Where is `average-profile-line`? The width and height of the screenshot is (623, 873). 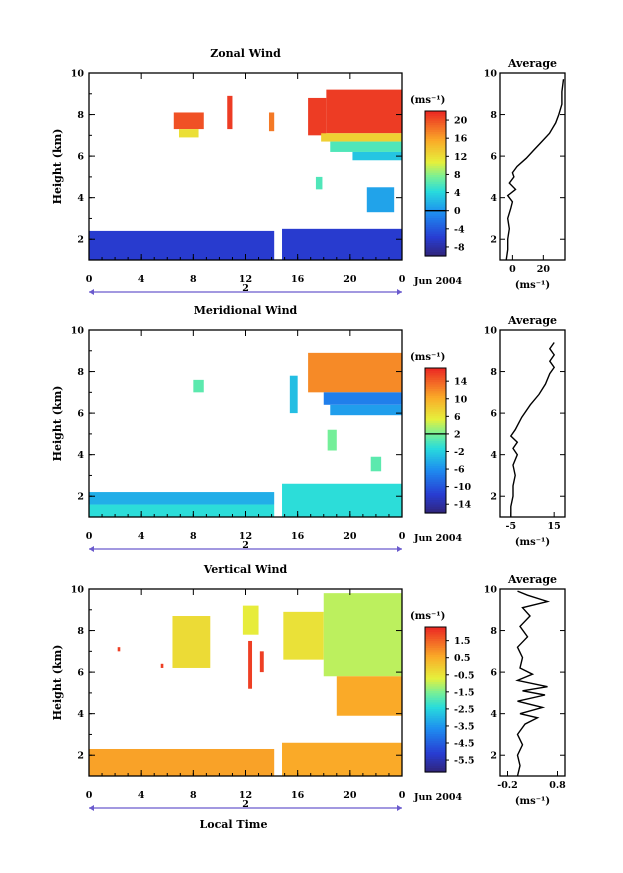
average-profile-line is located at coordinates (535, 170).